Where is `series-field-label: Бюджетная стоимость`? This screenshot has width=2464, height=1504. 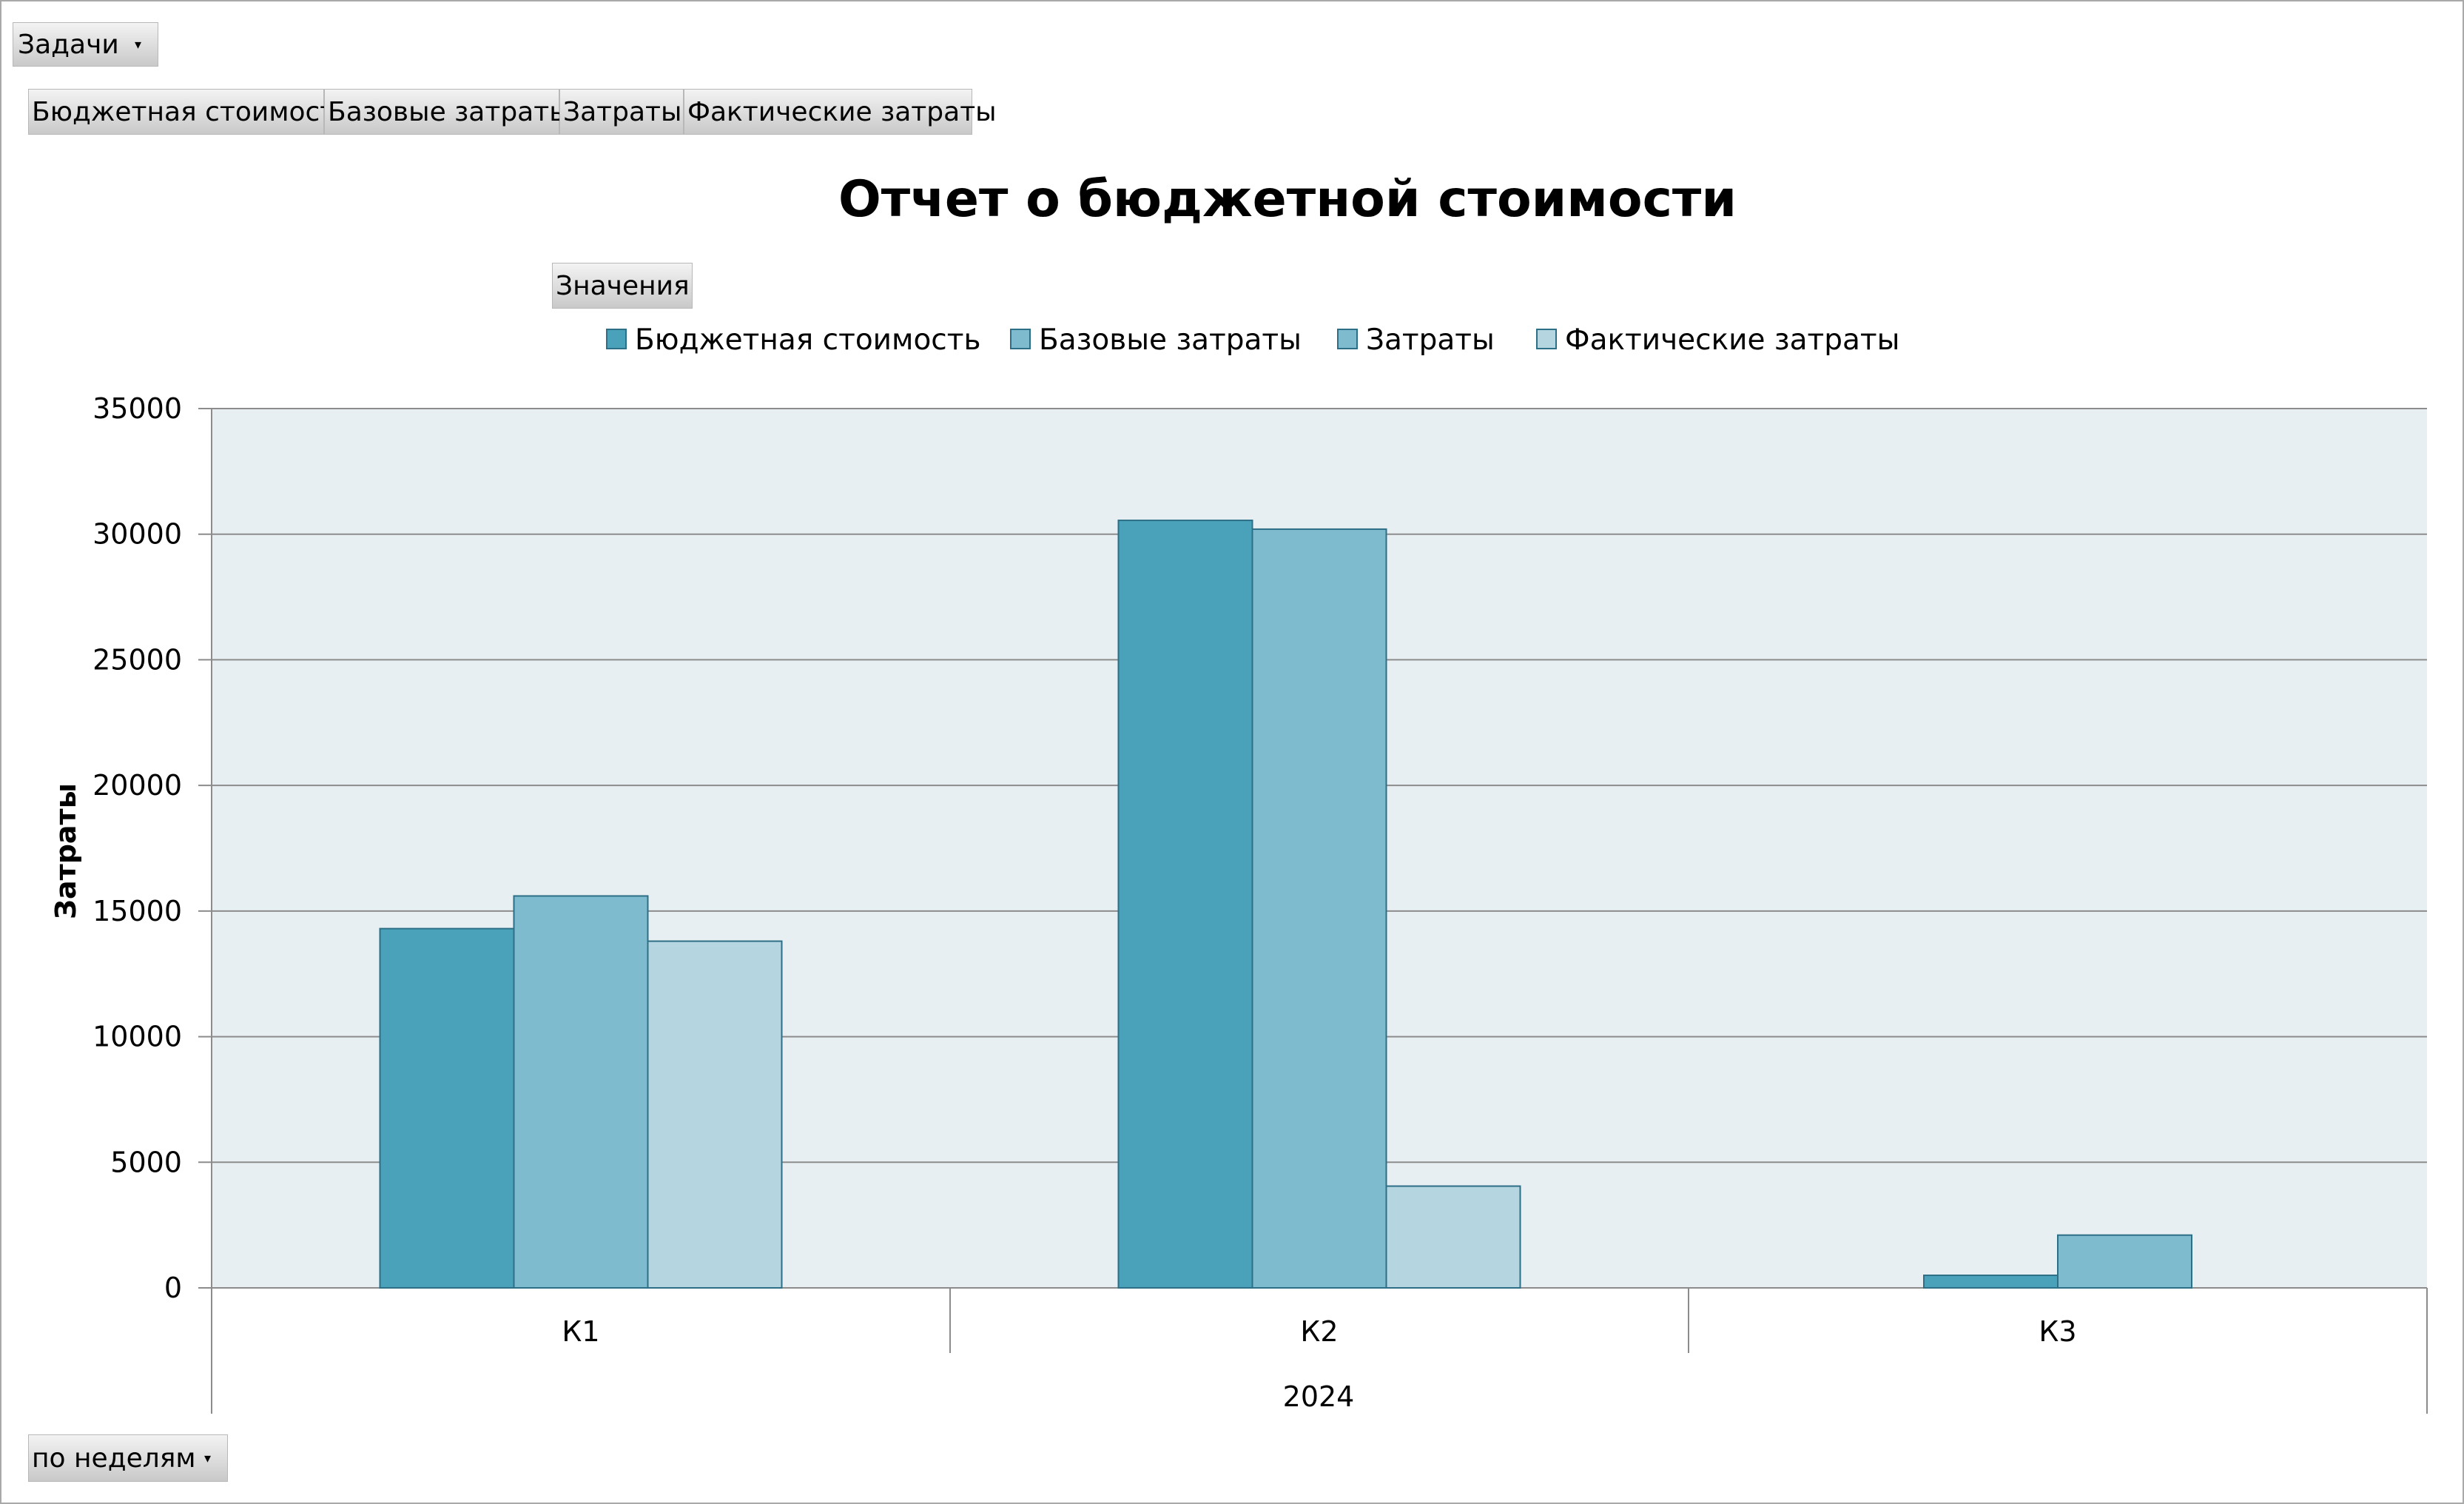 series-field-label: Бюджетная стоимость is located at coordinates (191, 112).